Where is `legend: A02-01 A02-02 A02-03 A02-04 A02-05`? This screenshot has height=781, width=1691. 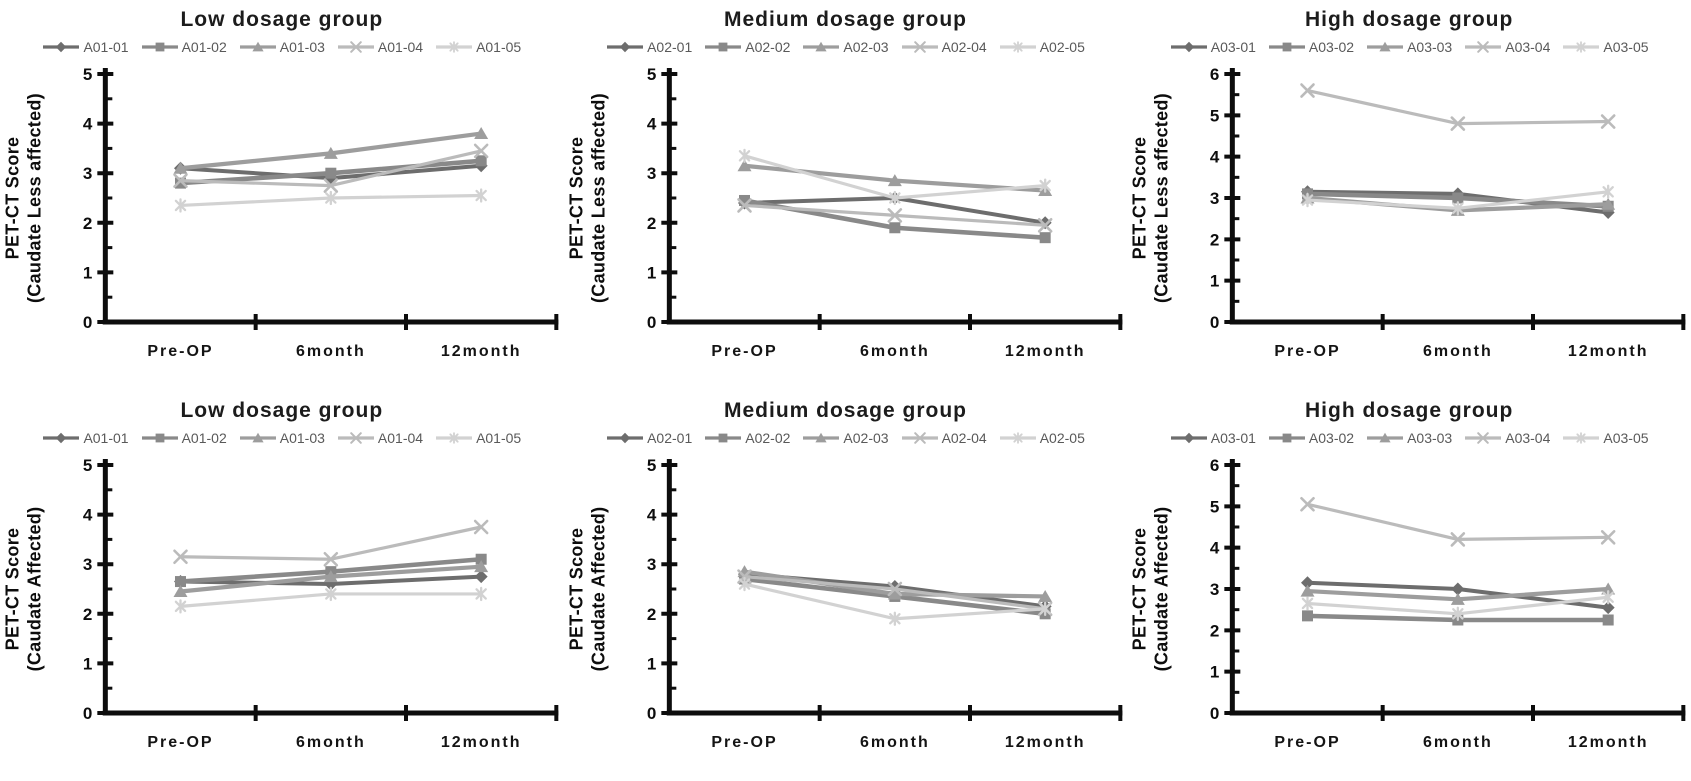 legend: A02-01 A02-02 A02-03 A02-04 A02-05 is located at coordinates (846, 438).